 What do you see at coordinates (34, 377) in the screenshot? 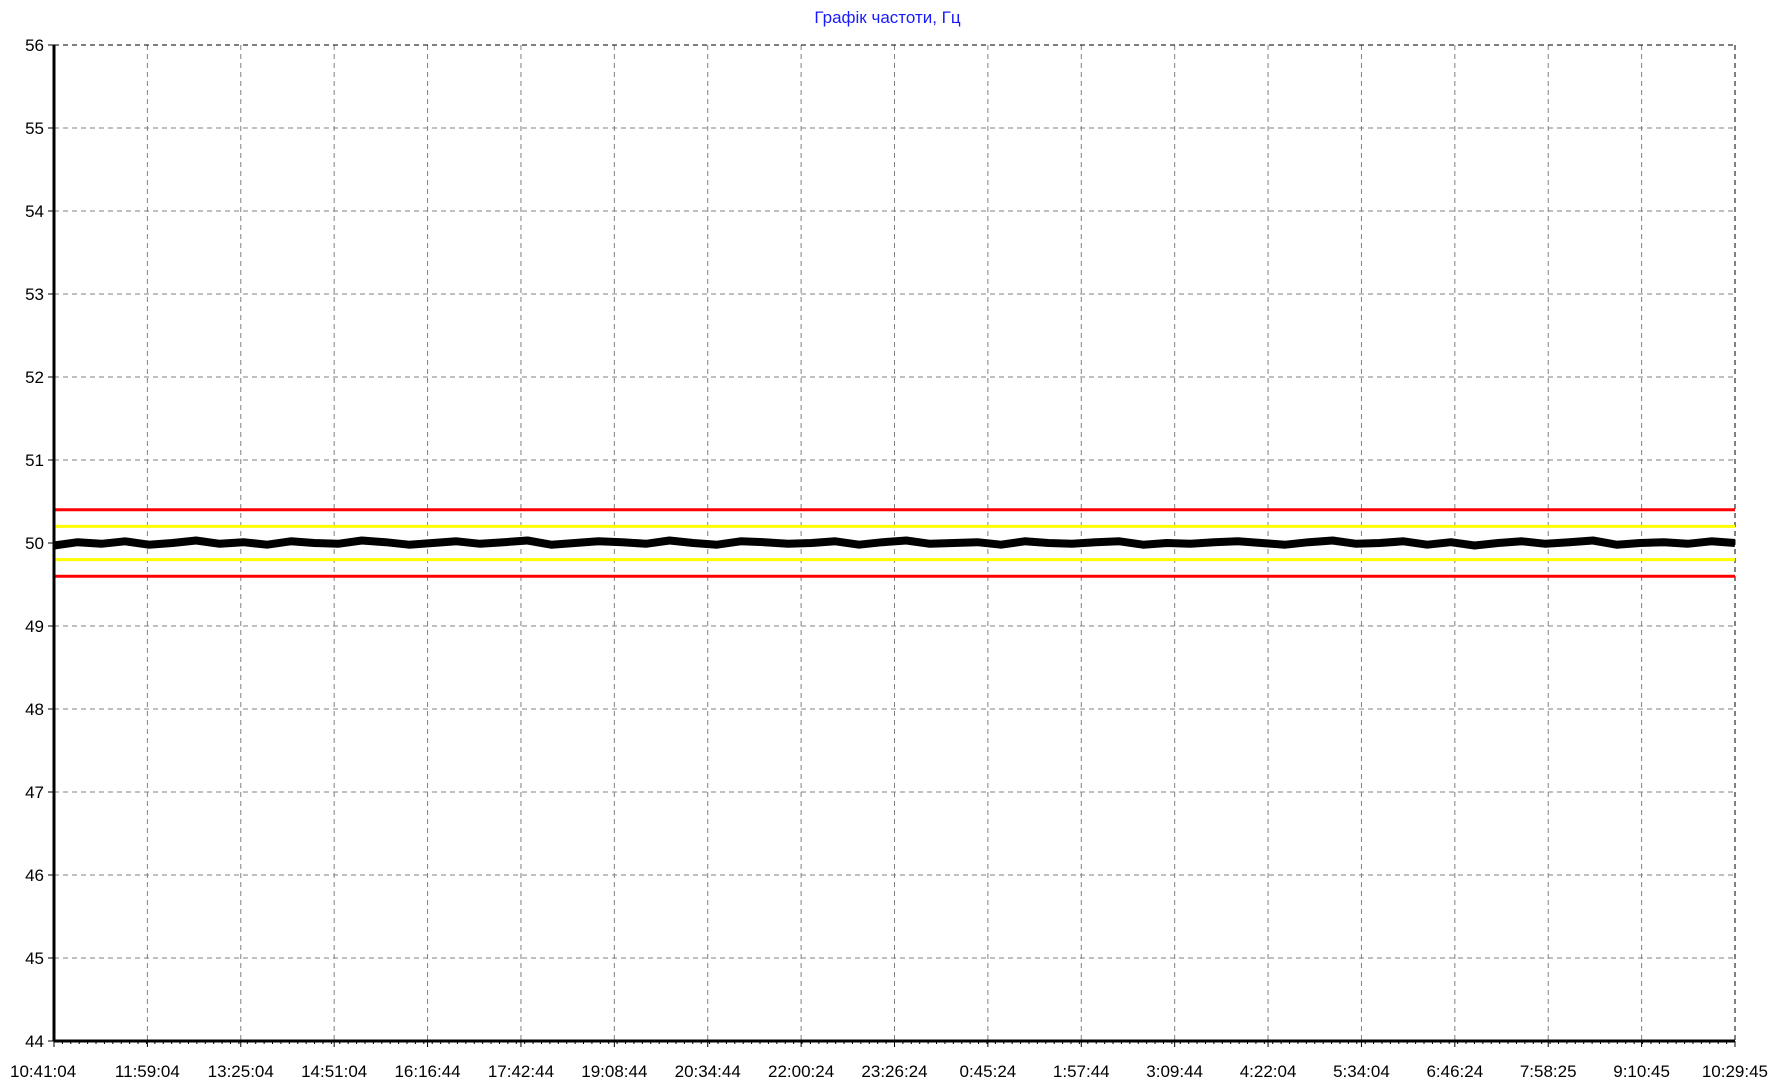
I see `y-tick-label: 52` at bounding box center [34, 377].